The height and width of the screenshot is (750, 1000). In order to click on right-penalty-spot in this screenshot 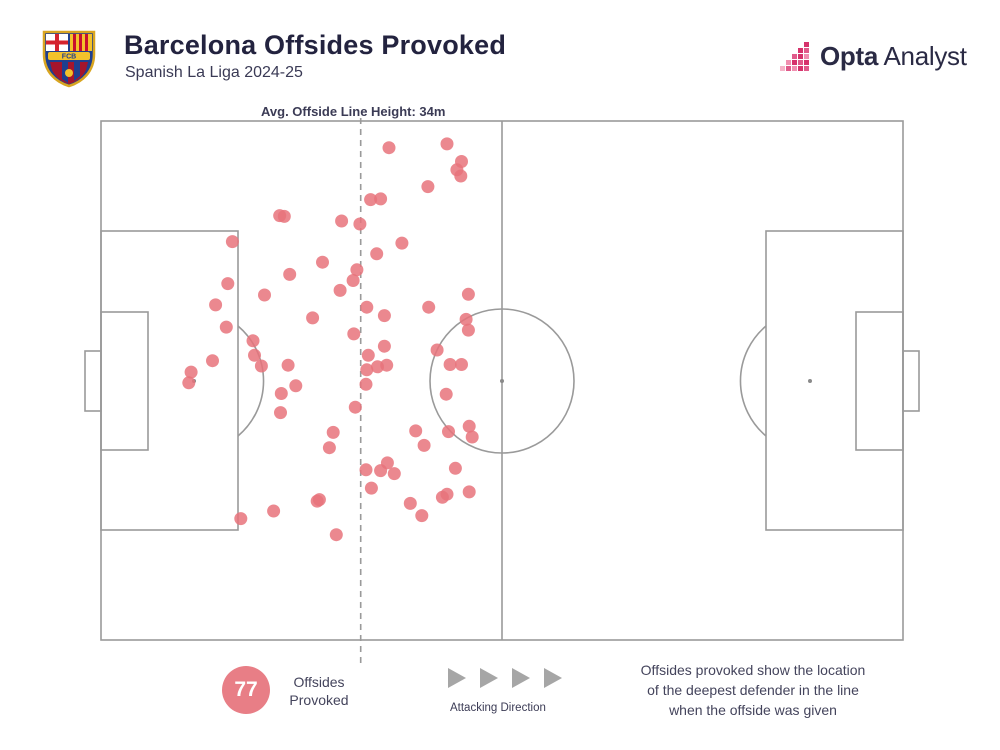, I will do `click(810, 381)`.